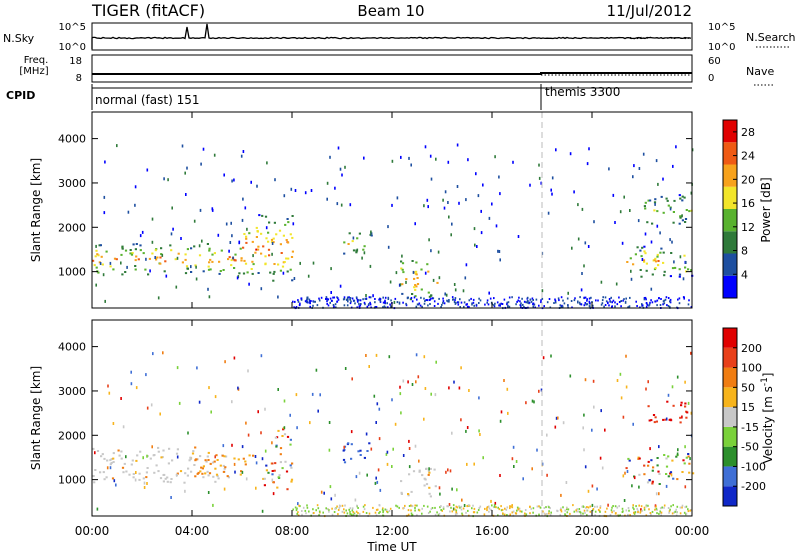  I want to click on x-tick-label: 08:00, so click(292, 531).